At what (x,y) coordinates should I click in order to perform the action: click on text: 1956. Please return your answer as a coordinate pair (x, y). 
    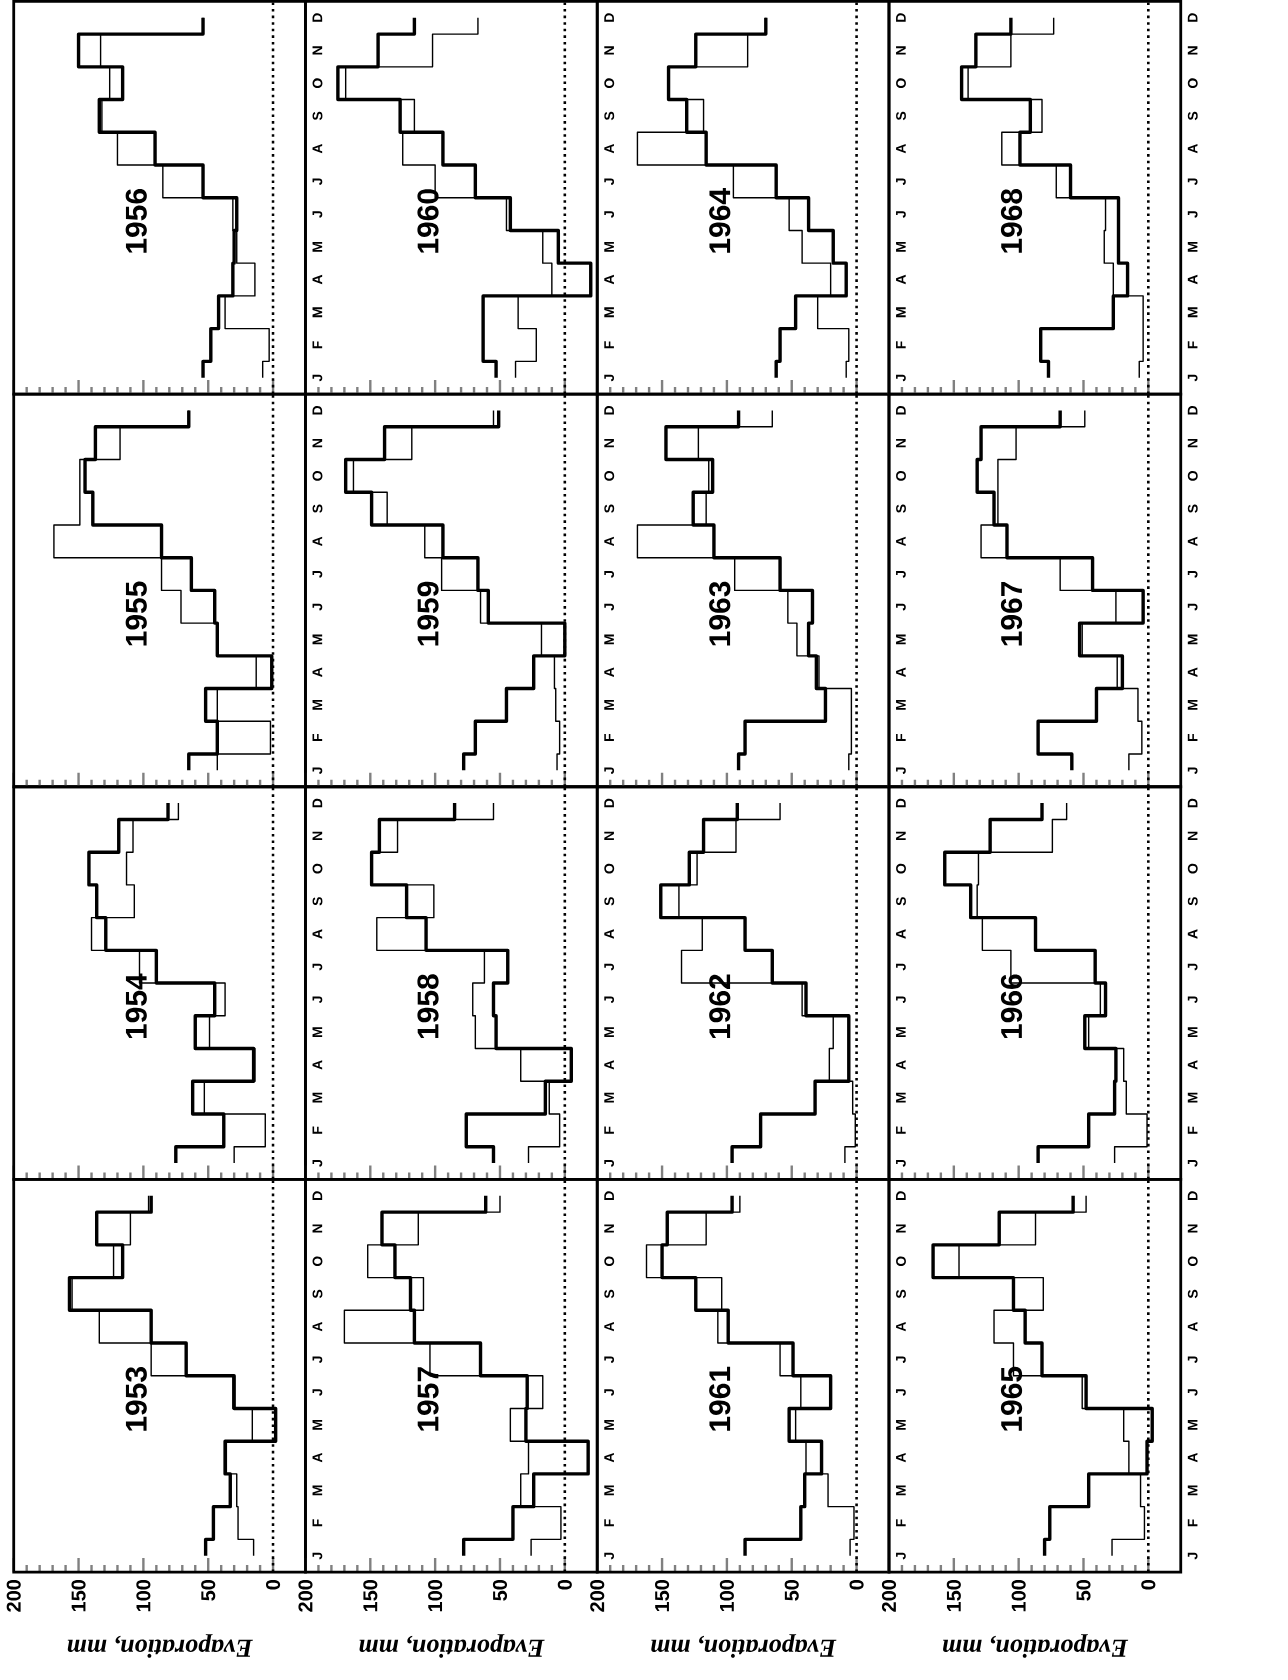
    Looking at the image, I should click on (136, 221).